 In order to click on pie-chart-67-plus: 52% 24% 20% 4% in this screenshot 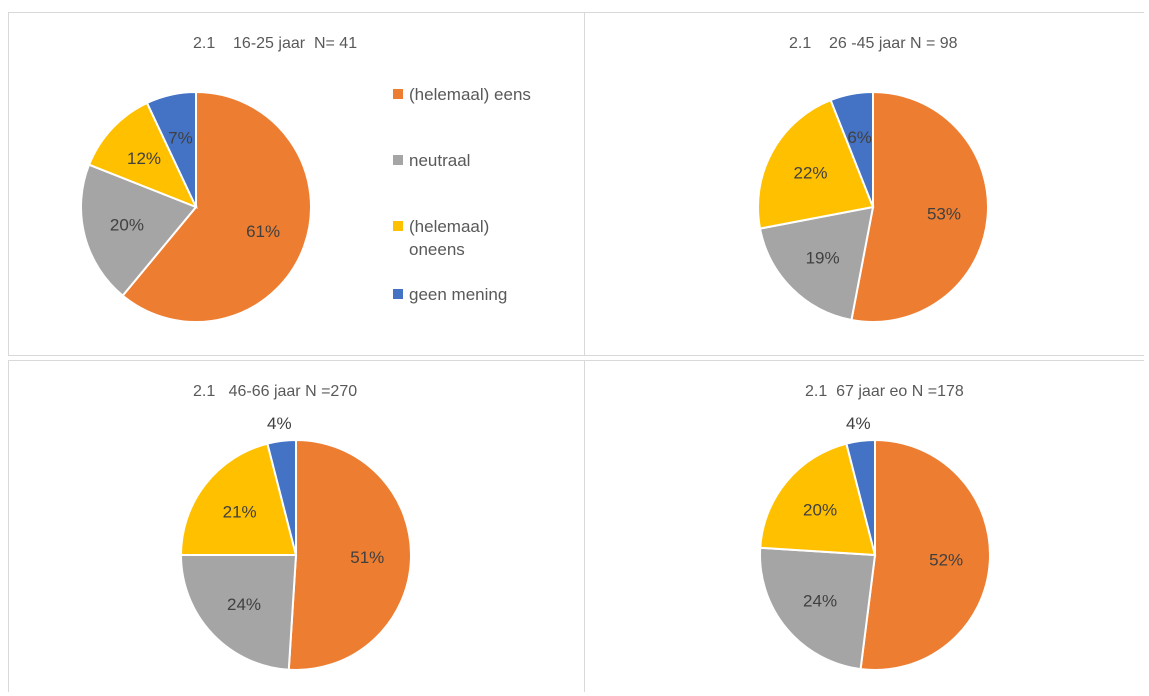, I will do `click(875, 542)`.